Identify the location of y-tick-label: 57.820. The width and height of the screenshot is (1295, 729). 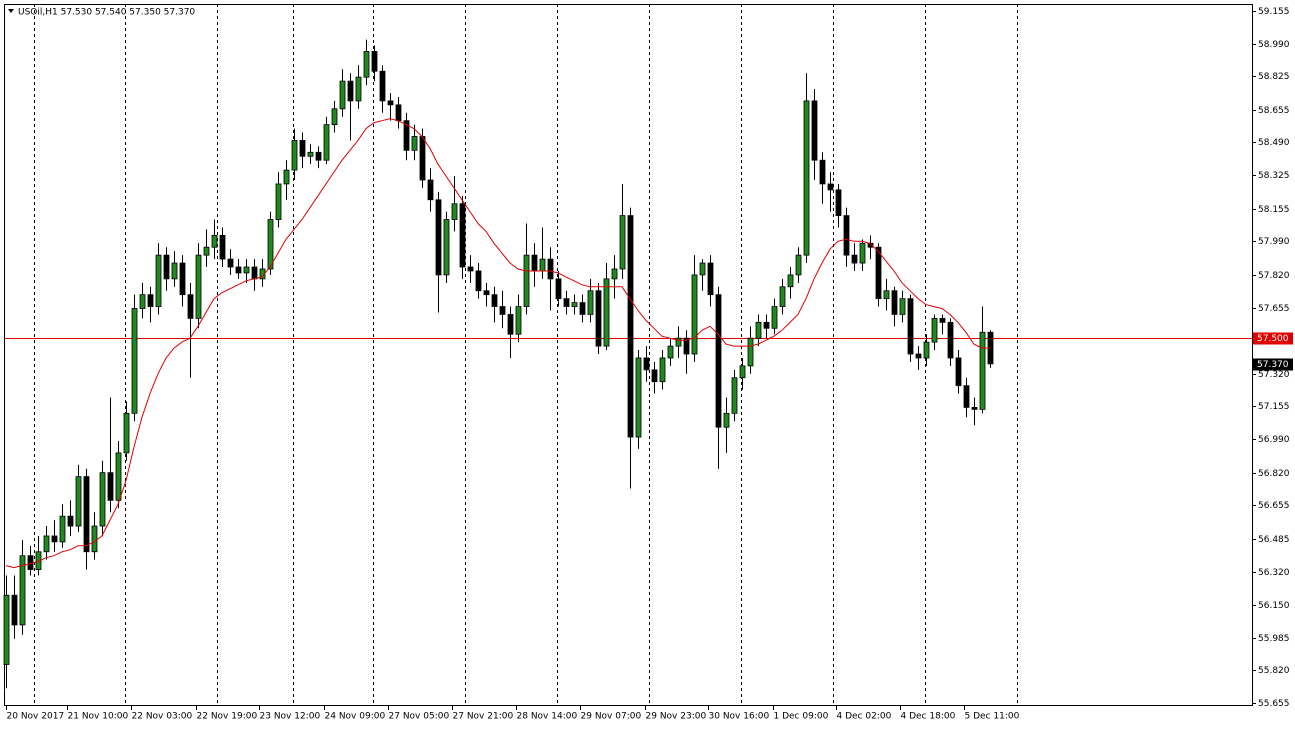
(1274, 276).